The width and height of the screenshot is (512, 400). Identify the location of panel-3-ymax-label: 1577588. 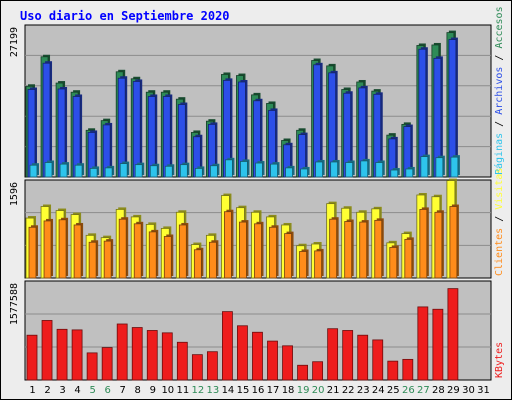
(14, 304).